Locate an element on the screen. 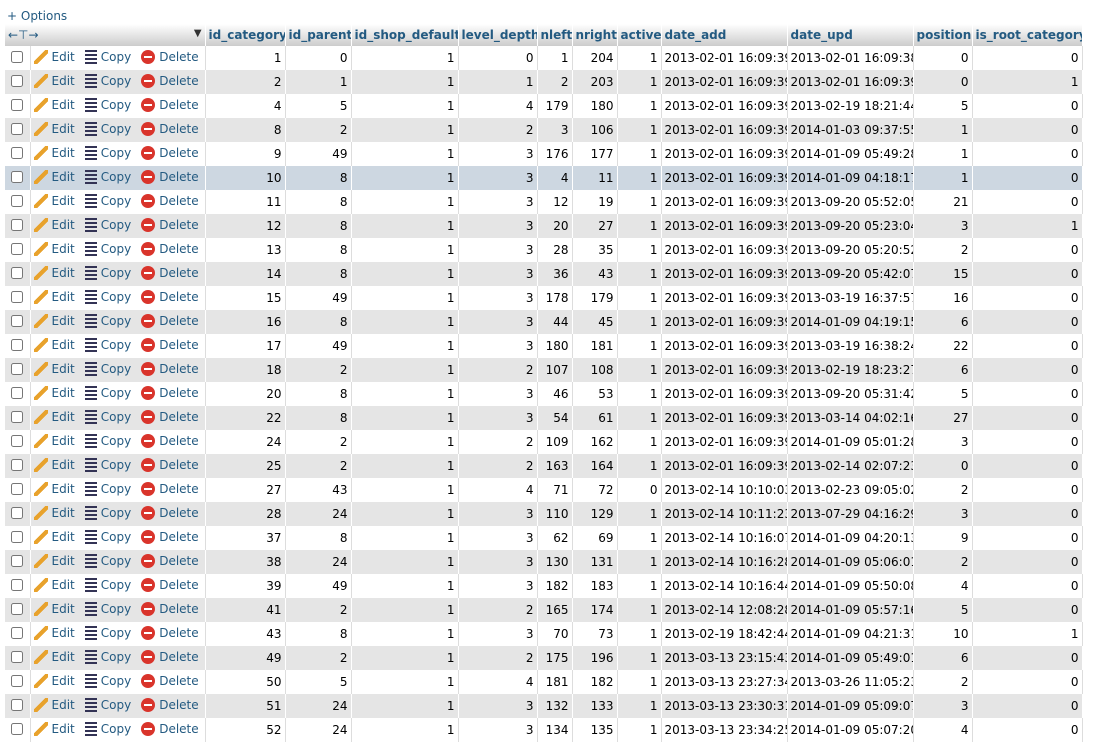 This screenshot has width=1094, height=742. column-header: id_parent is located at coordinates (318, 35).